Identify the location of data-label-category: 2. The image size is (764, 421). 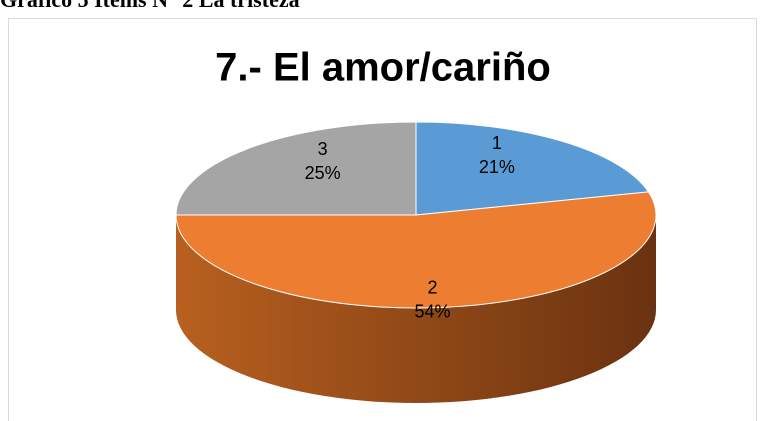
(433, 288).